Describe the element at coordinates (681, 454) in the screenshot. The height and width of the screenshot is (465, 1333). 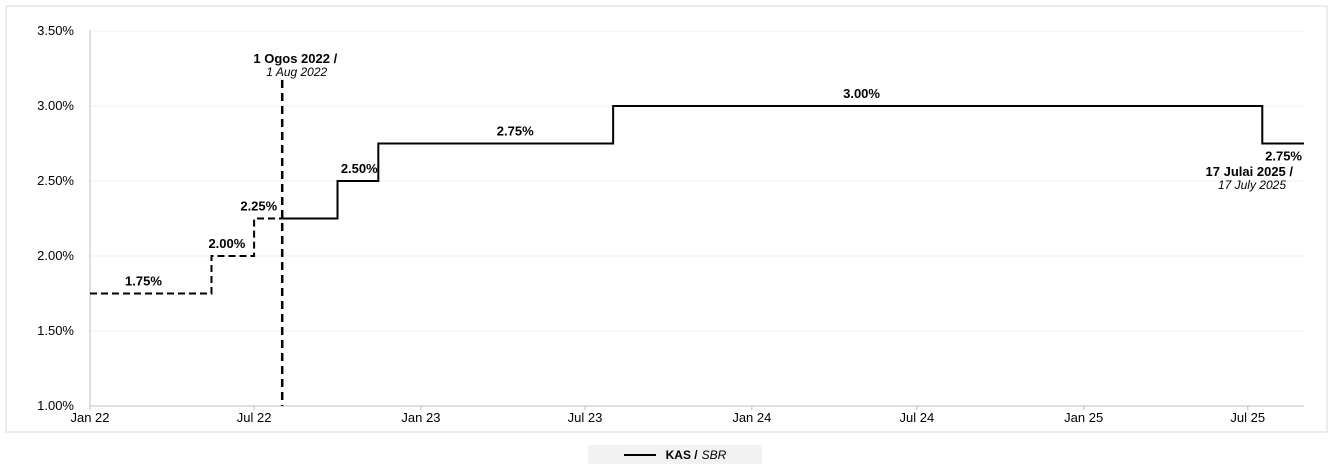
I see `legend-label-kas: KAS /` at that location.